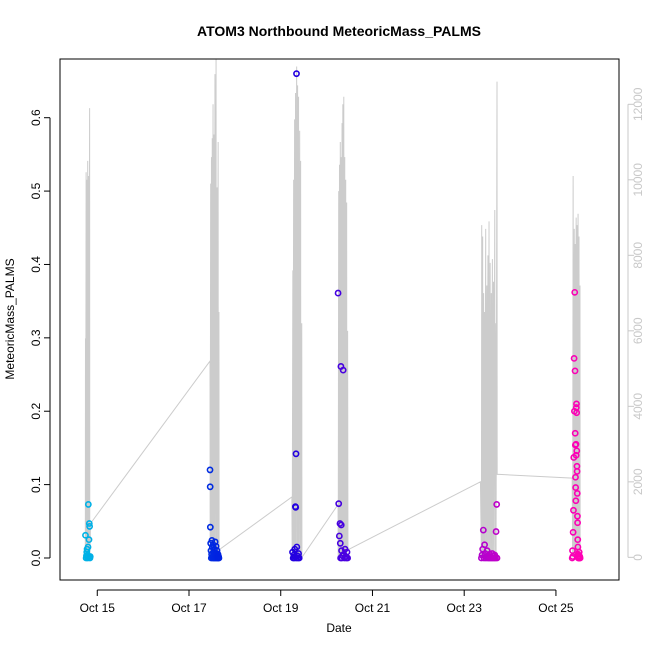  I want to click on y-tick-label: 0.0, so click(36, 557).